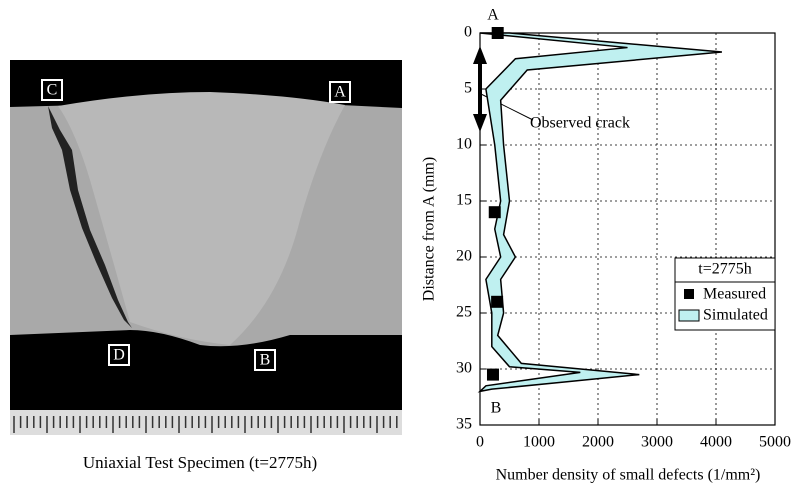  I want to click on y-axis-label: Distance from A (mm), so click(429, 229).